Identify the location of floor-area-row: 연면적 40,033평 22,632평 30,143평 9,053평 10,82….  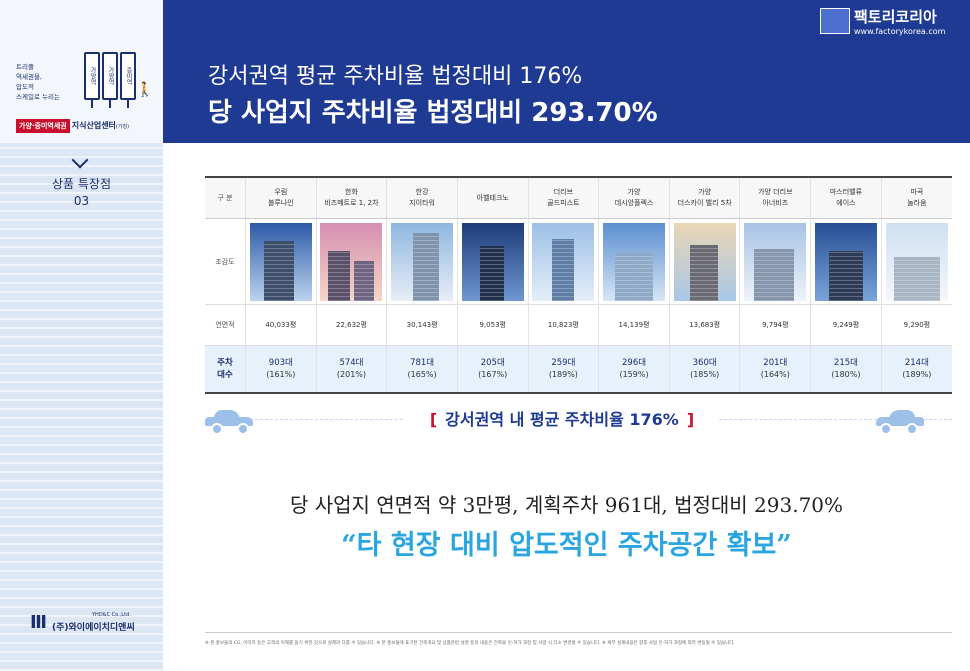
(578, 325).